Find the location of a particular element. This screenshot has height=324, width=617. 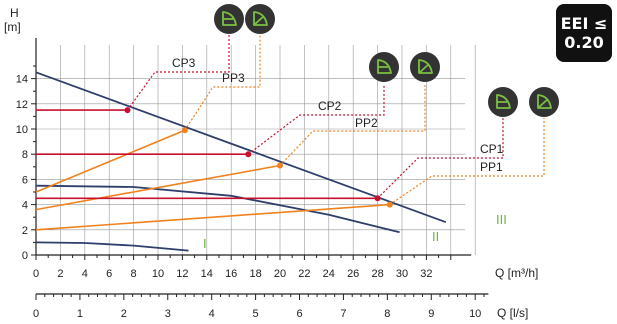

control-point-pp2 is located at coordinates (280, 165).